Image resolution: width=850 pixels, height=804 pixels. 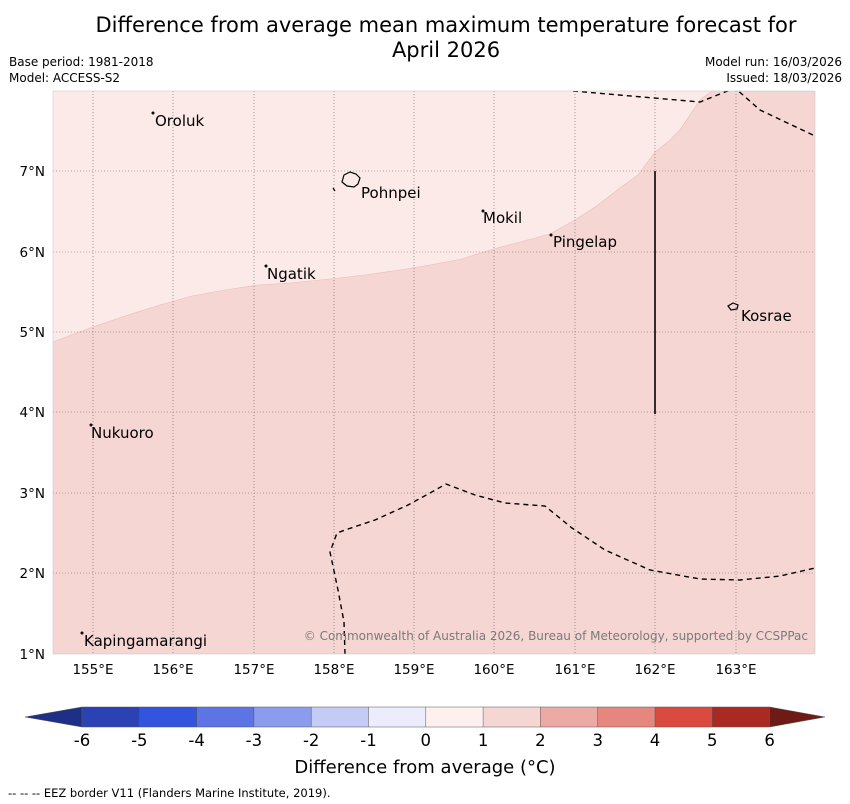 What do you see at coordinates (32, 655) in the screenshot?
I see `lat-label: 1°N` at bounding box center [32, 655].